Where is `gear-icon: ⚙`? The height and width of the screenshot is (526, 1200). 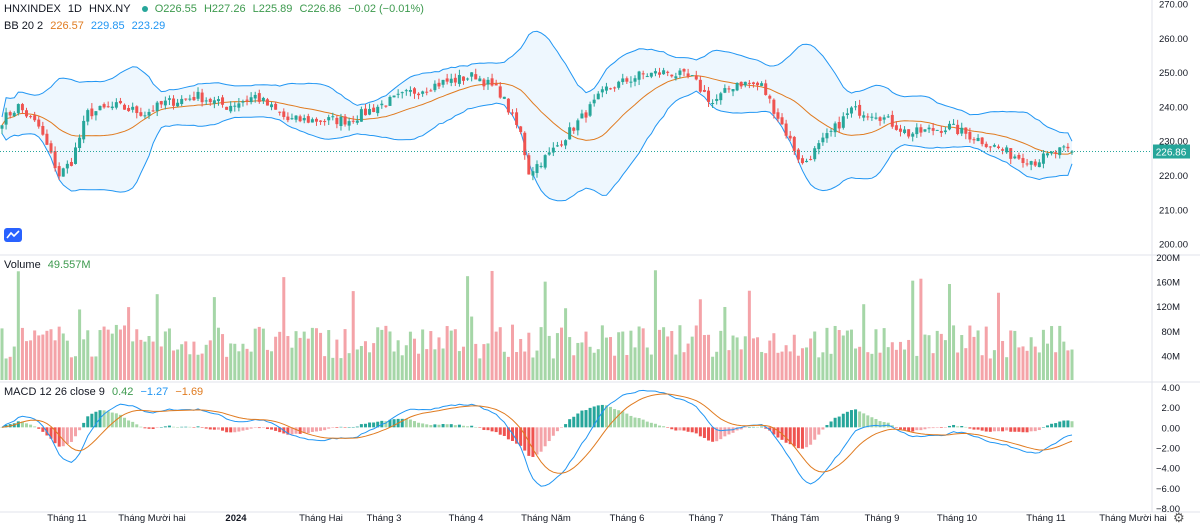
gear-icon: ⚙ is located at coordinates (1179, 517).